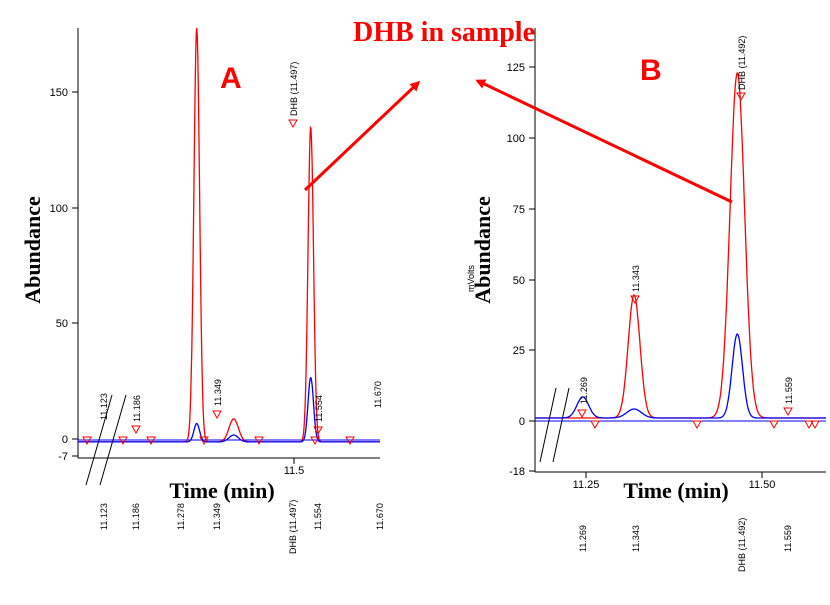  Describe the element at coordinates (586, 485) in the screenshot. I see `svg-text: 11.25` at that location.